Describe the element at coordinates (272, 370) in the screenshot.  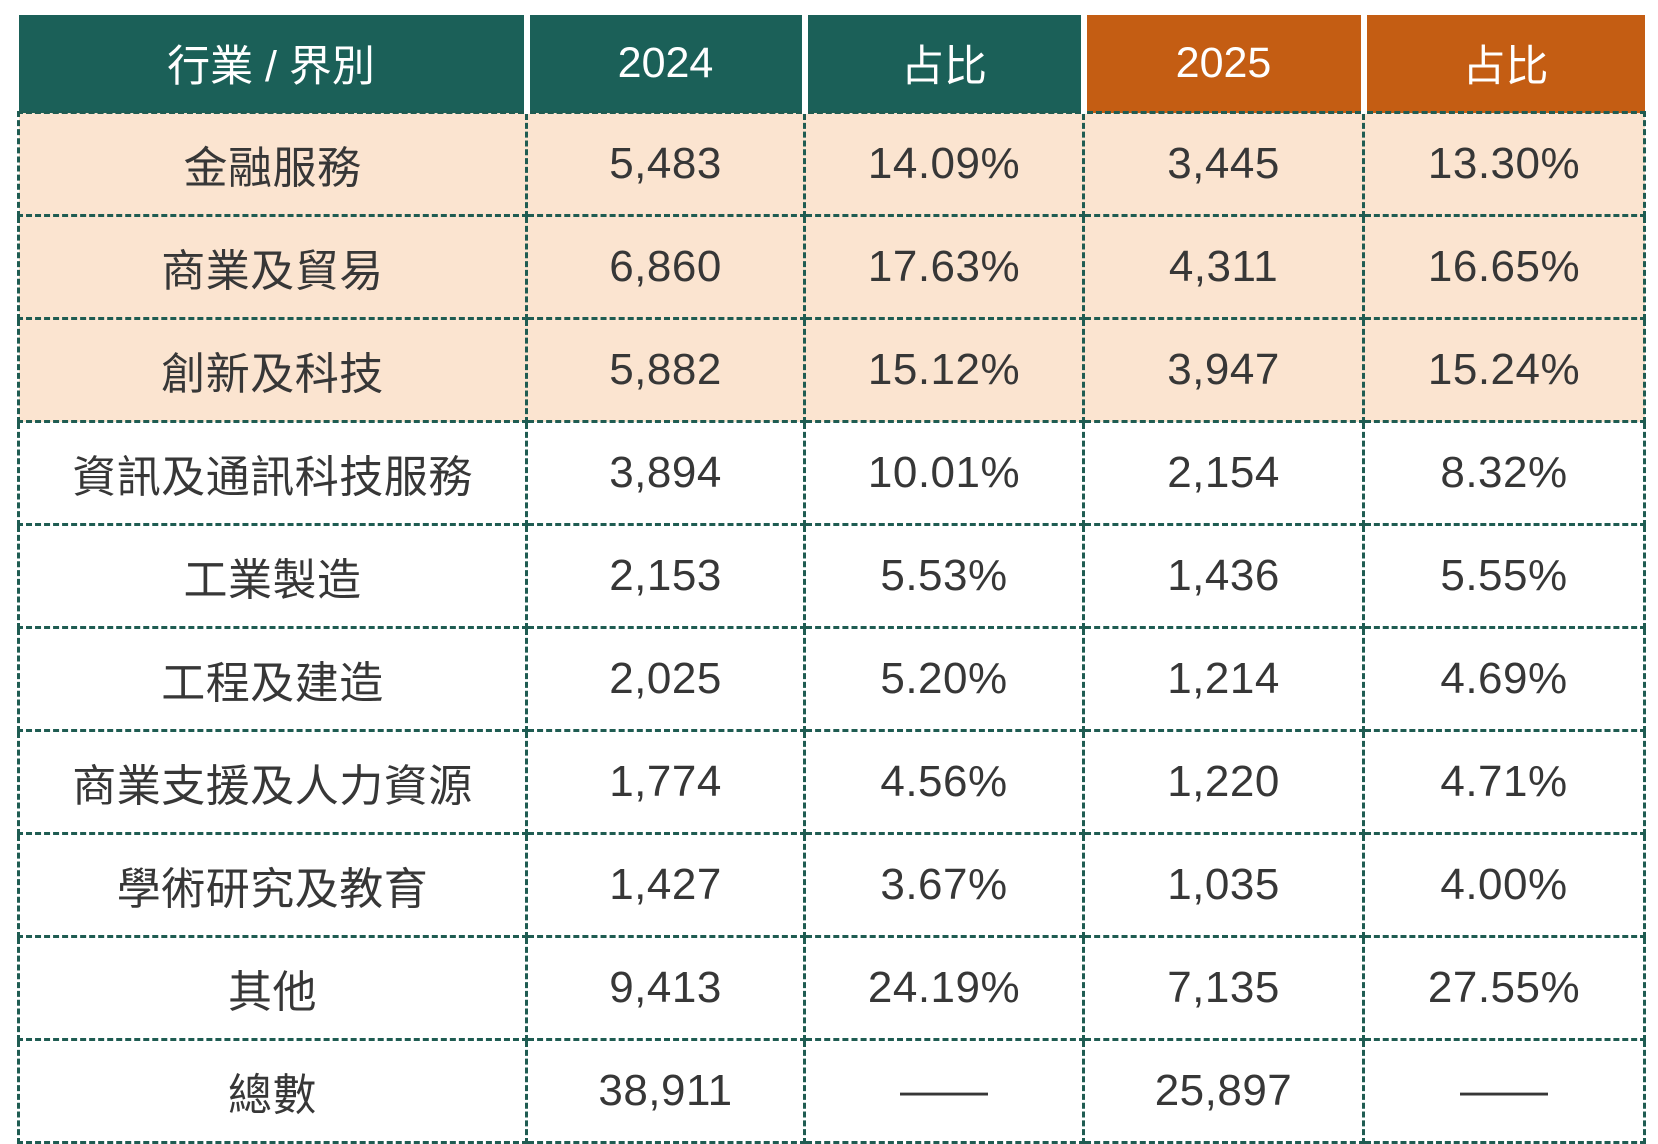
I see `industry-cell: 創新及科技` at that location.